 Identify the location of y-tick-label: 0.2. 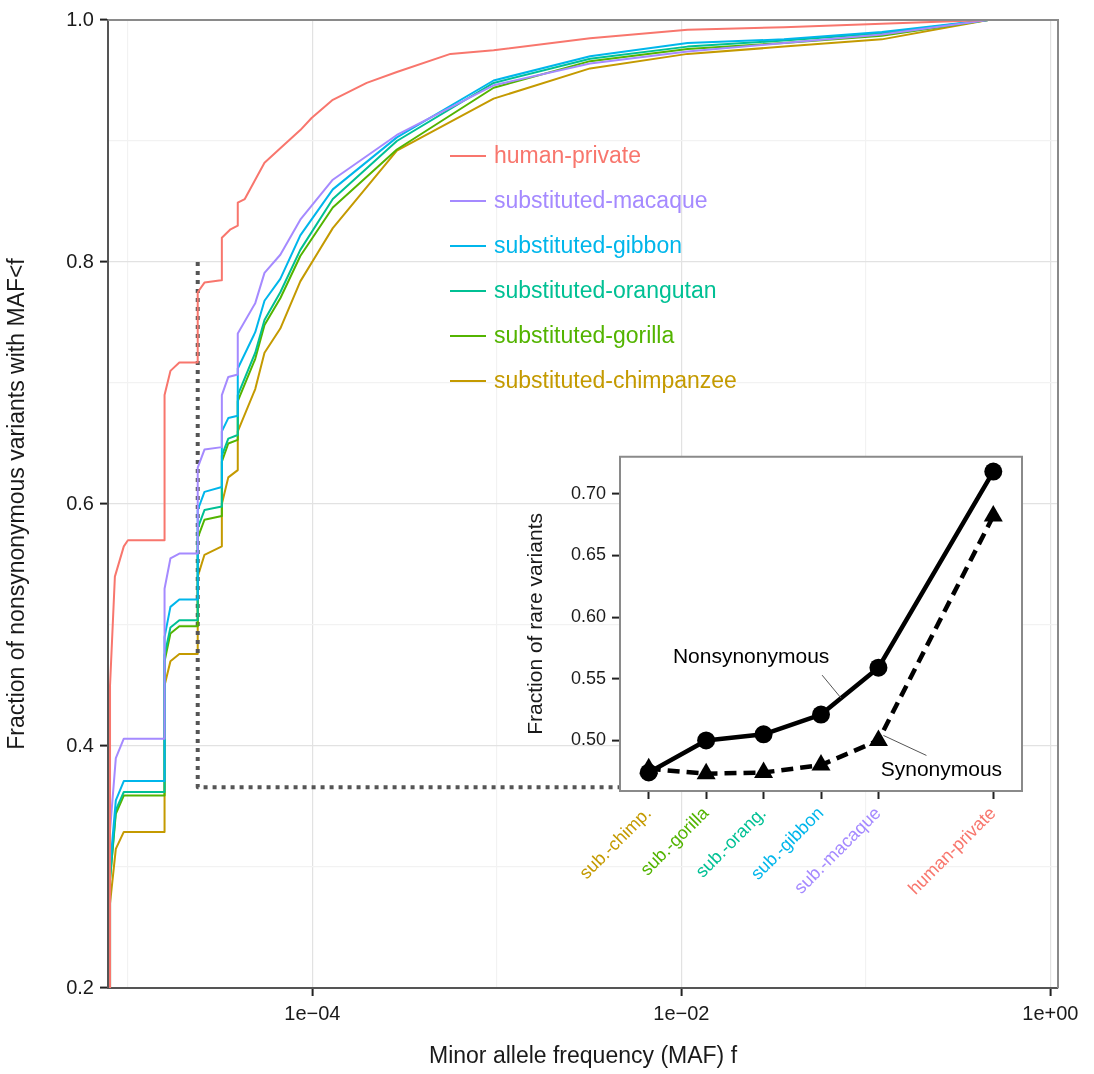
(80, 986).